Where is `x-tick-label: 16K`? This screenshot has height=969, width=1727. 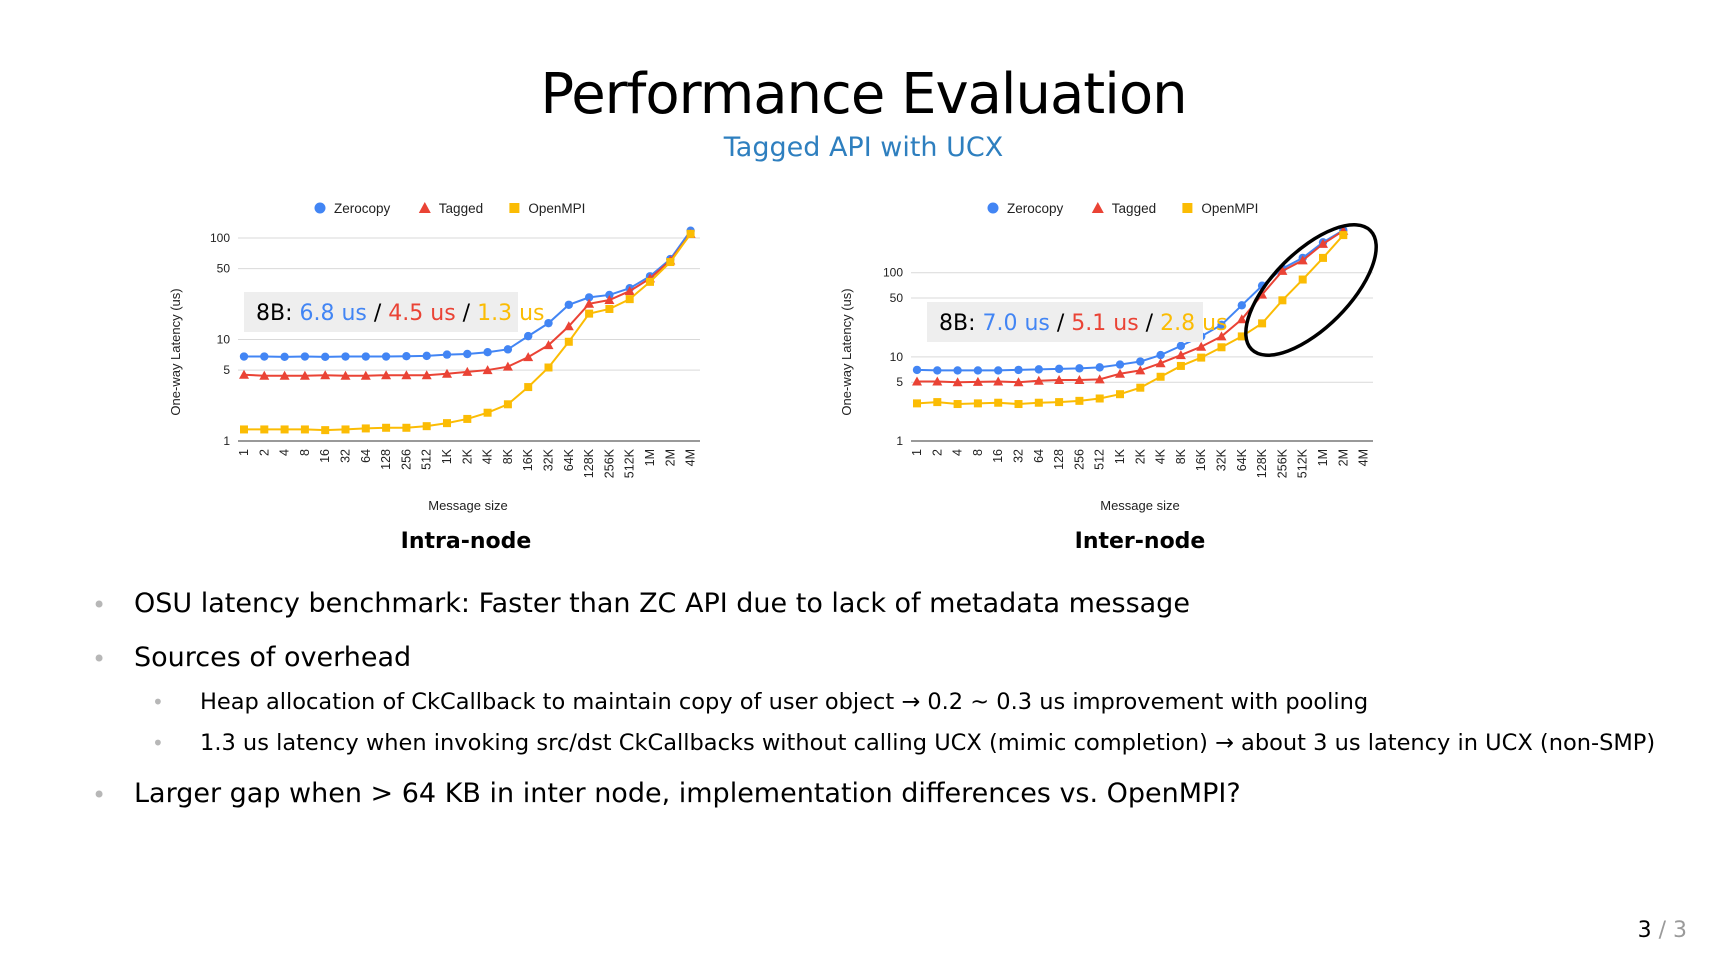 x-tick-label: 16K is located at coordinates (1201, 459).